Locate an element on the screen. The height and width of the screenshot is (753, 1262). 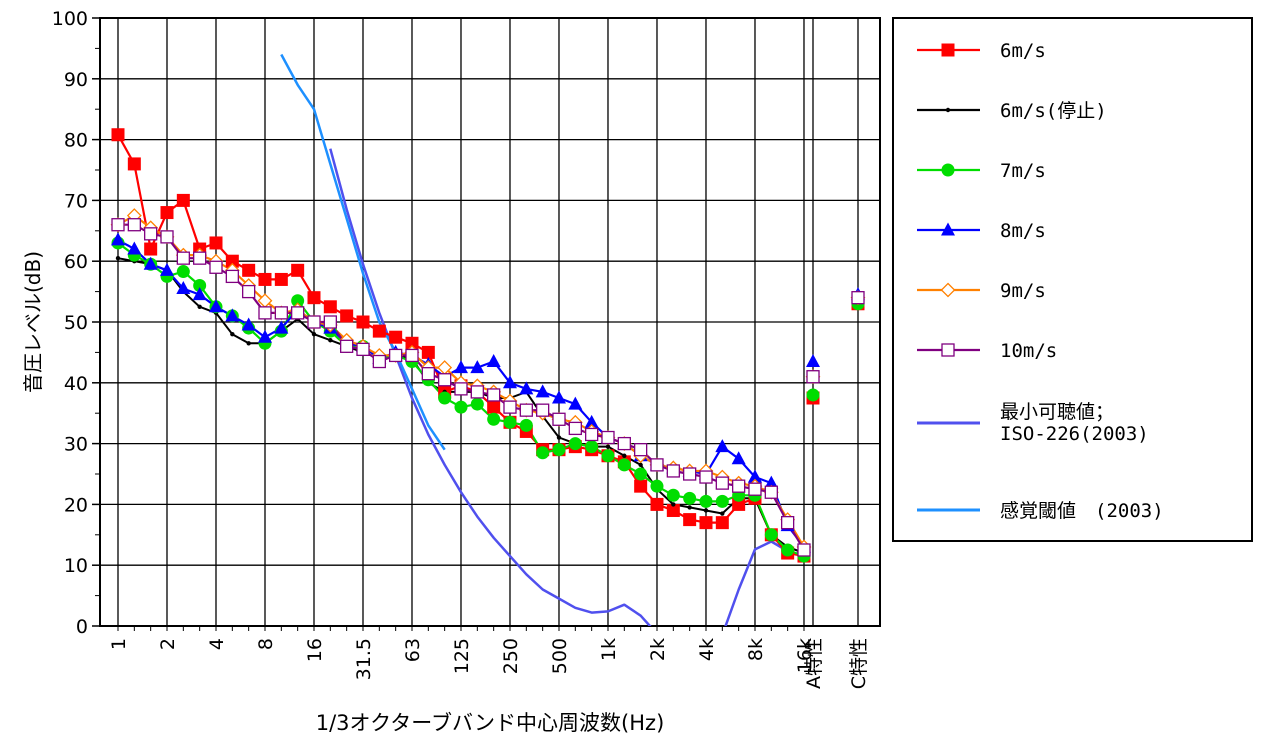
x-tick-label: 4k is located at coordinates (707, 649).